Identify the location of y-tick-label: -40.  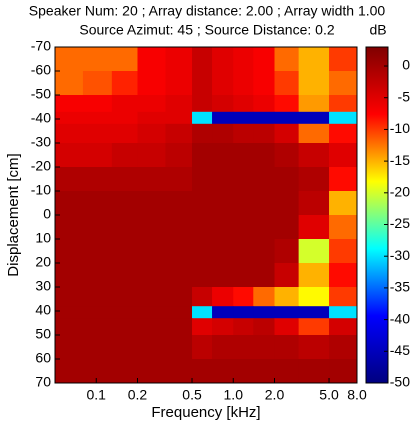
(41, 118).